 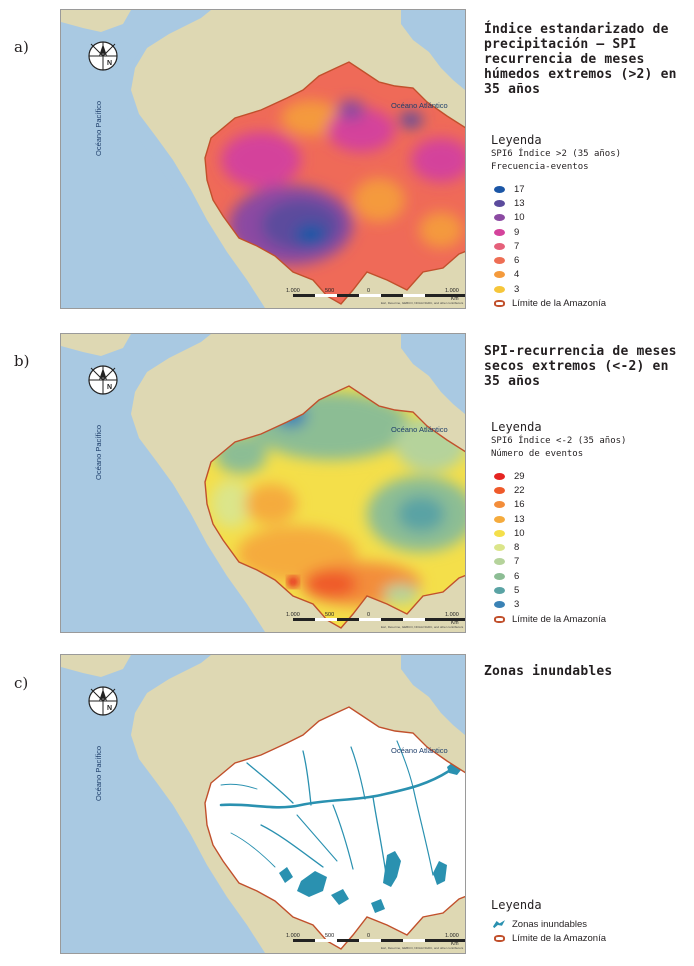 I want to click on panel-b-letter: b), so click(x=22, y=361).